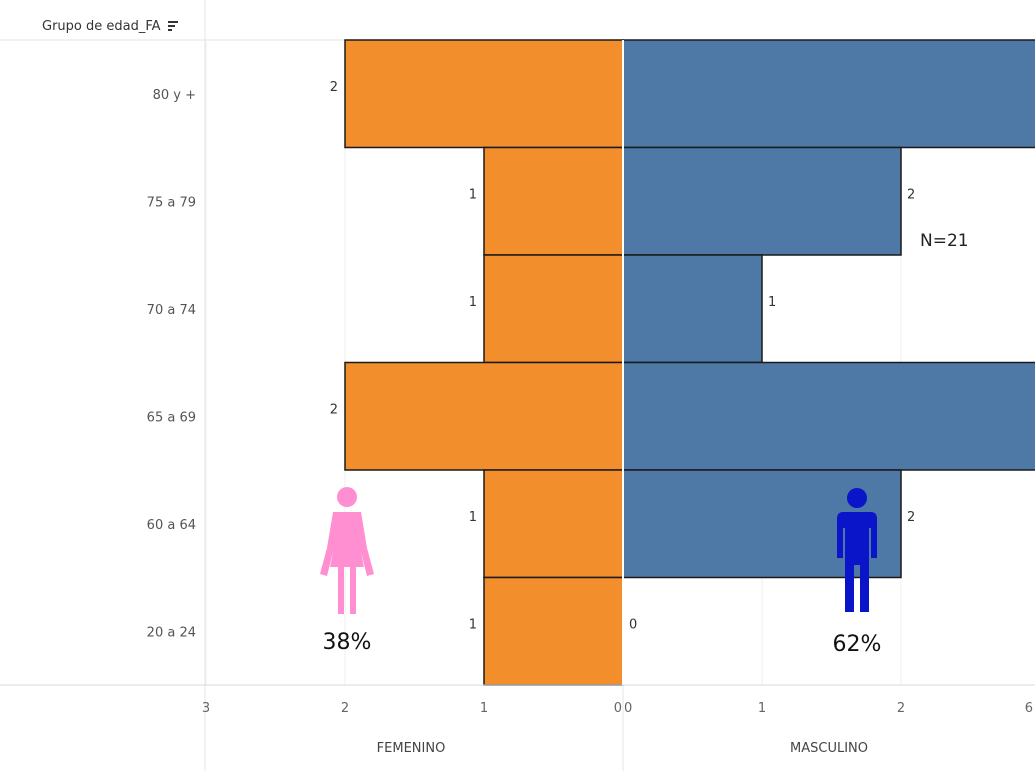 This screenshot has height=771, width=1035. Describe the element at coordinates (484, 708) in the screenshot. I see `x-tick-femenino: 1` at that location.